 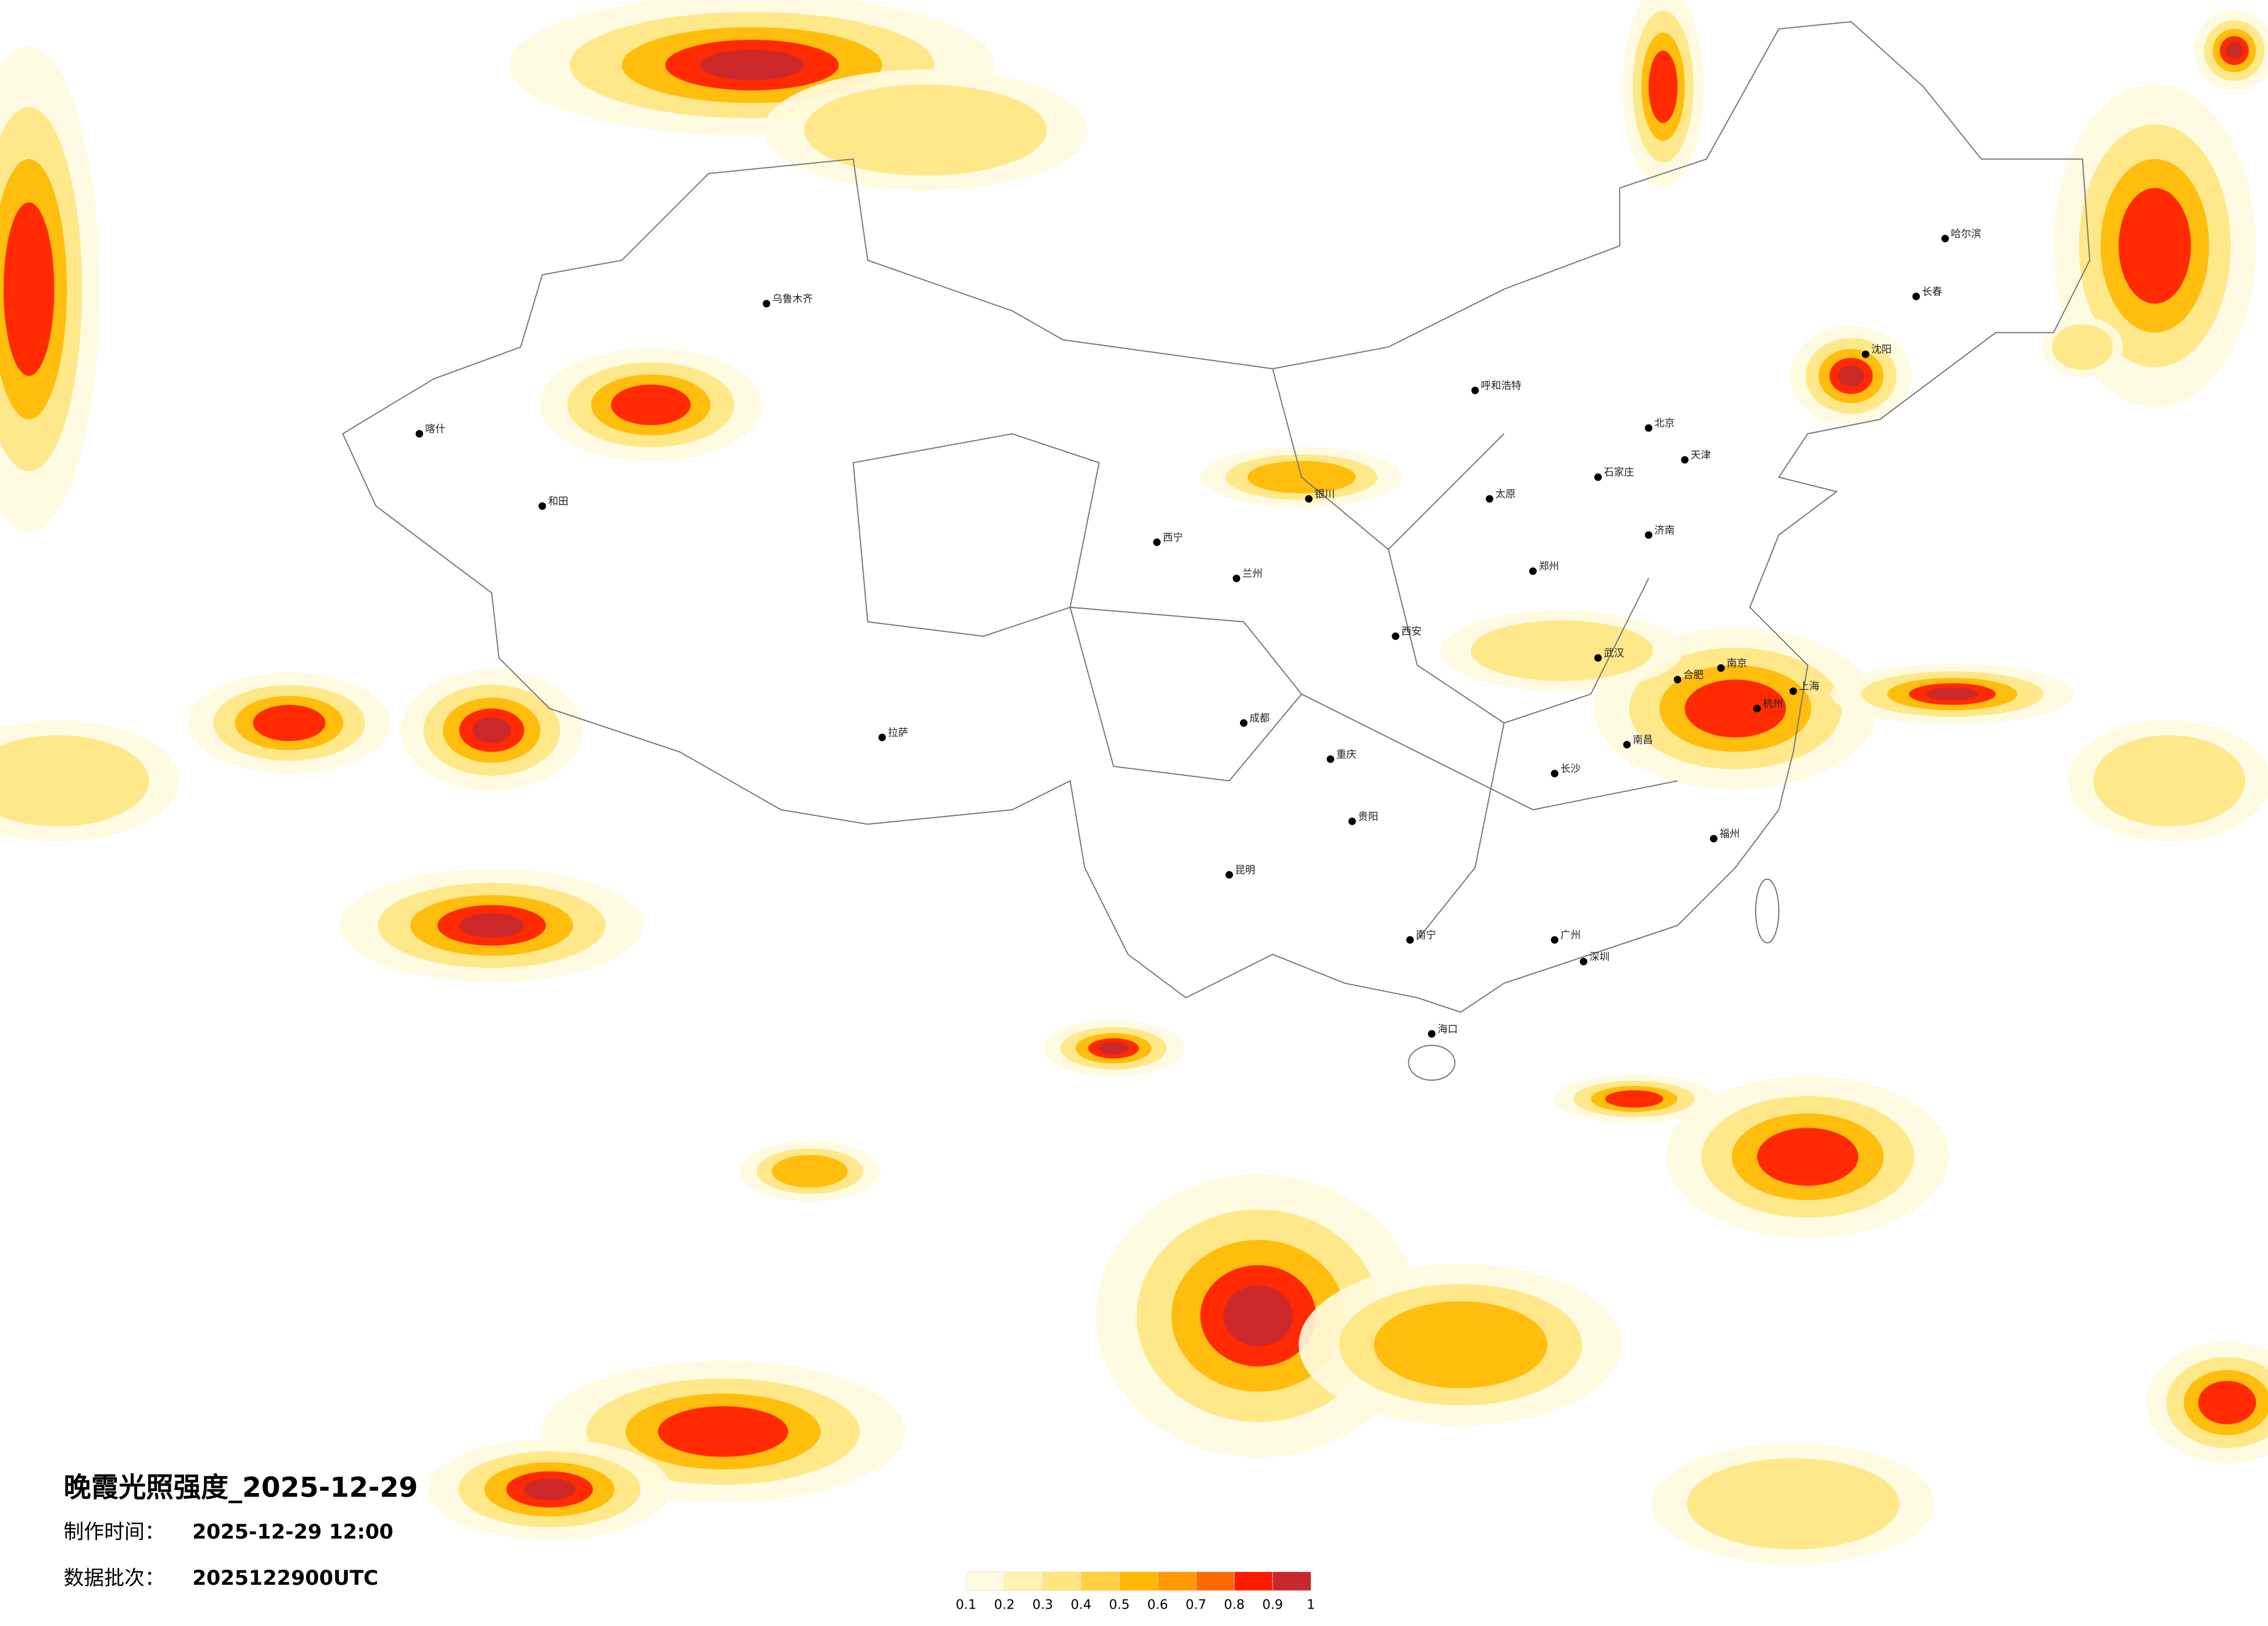 What do you see at coordinates (1701, 455) in the screenshot?
I see `city-label: 天津` at bounding box center [1701, 455].